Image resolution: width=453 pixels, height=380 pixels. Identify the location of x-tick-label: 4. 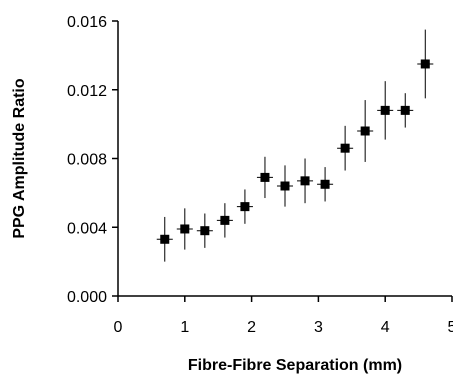
(385, 327).